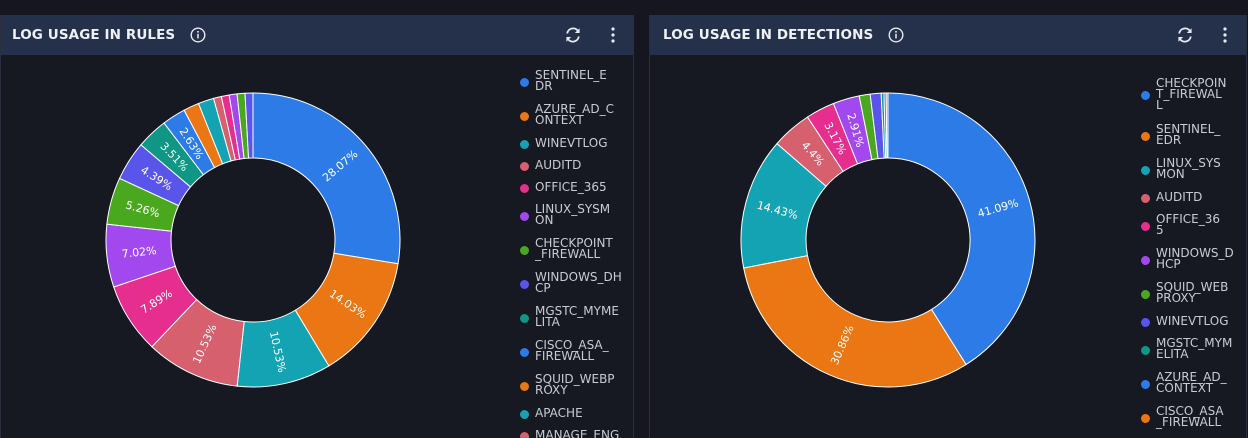 The image size is (1248, 438). What do you see at coordinates (94, 35) in the screenshot?
I see `panel-title: LOG USAGE IN RULES` at bounding box center [94, 35].